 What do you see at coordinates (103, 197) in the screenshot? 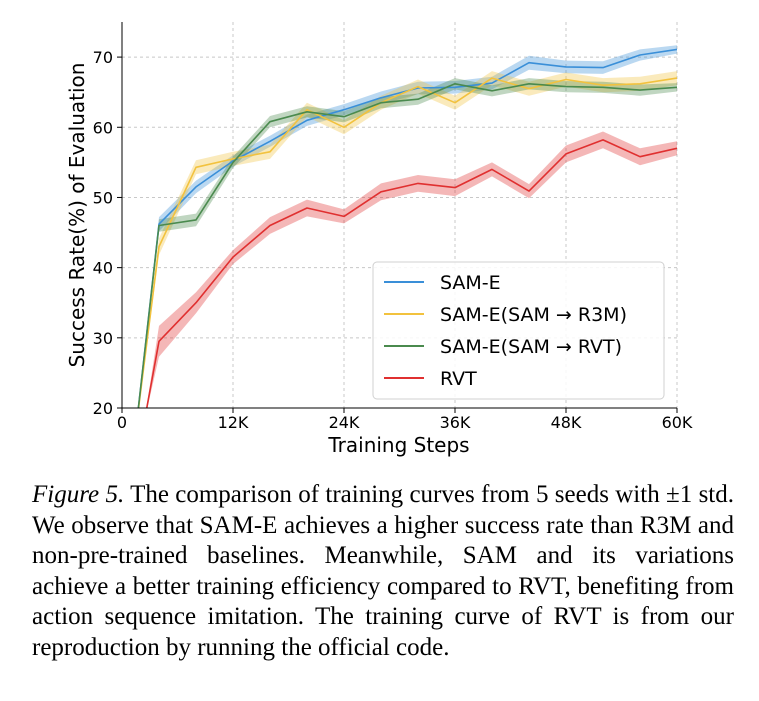
I see `y-tick-label: 50` at bounding box center [103, 197].